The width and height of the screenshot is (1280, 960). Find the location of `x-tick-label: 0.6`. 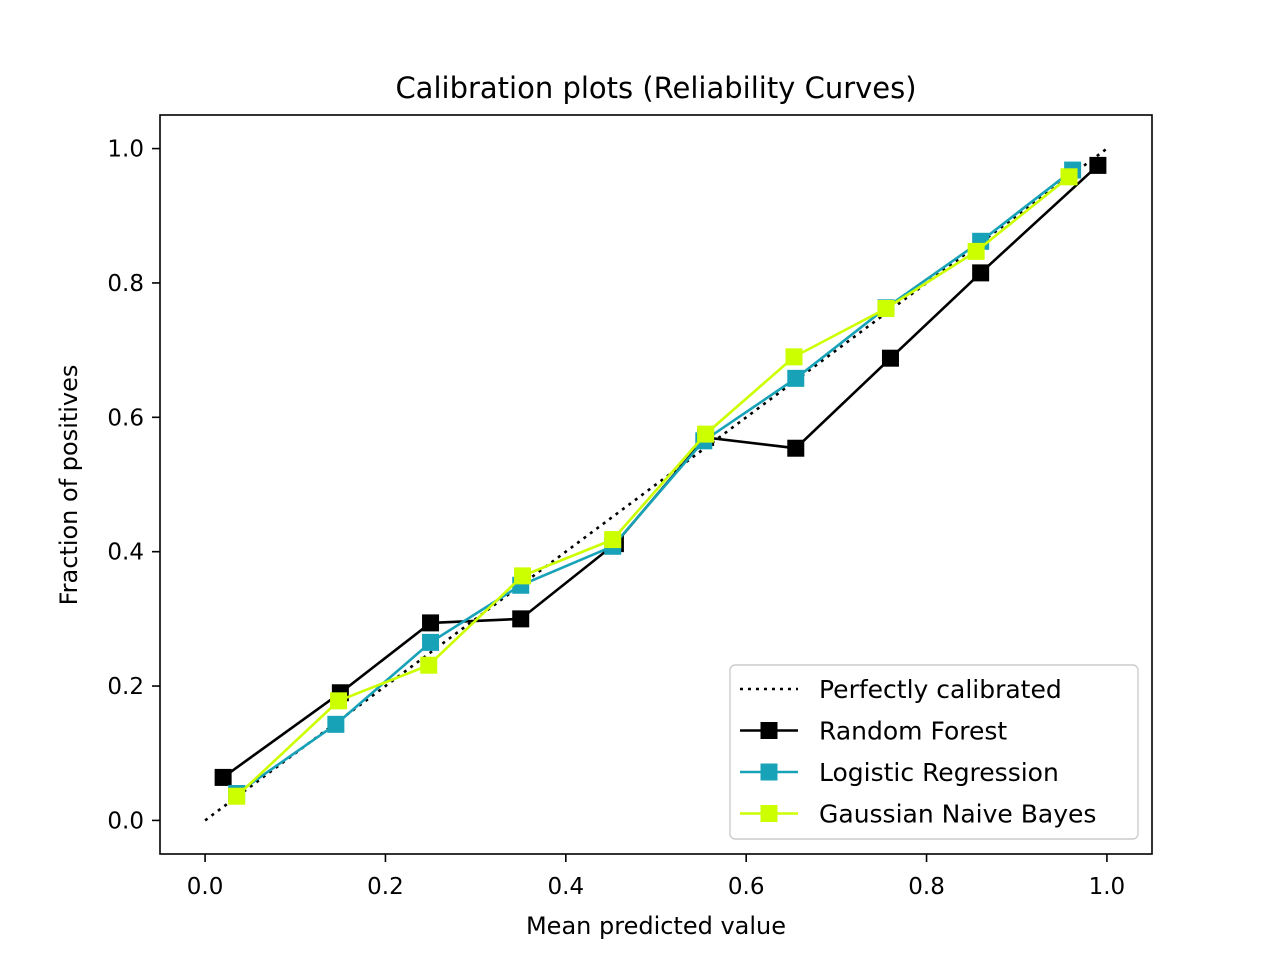

x-tick-label: 0.6 is located at coordinates (746, 887).